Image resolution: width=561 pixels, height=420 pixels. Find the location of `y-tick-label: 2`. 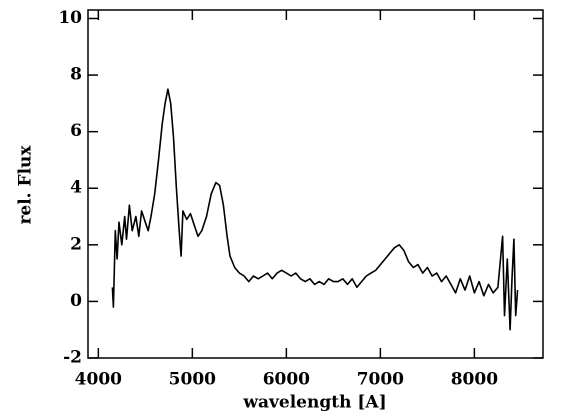

y-tick-label: 2 is located at coordinates (76, 244).